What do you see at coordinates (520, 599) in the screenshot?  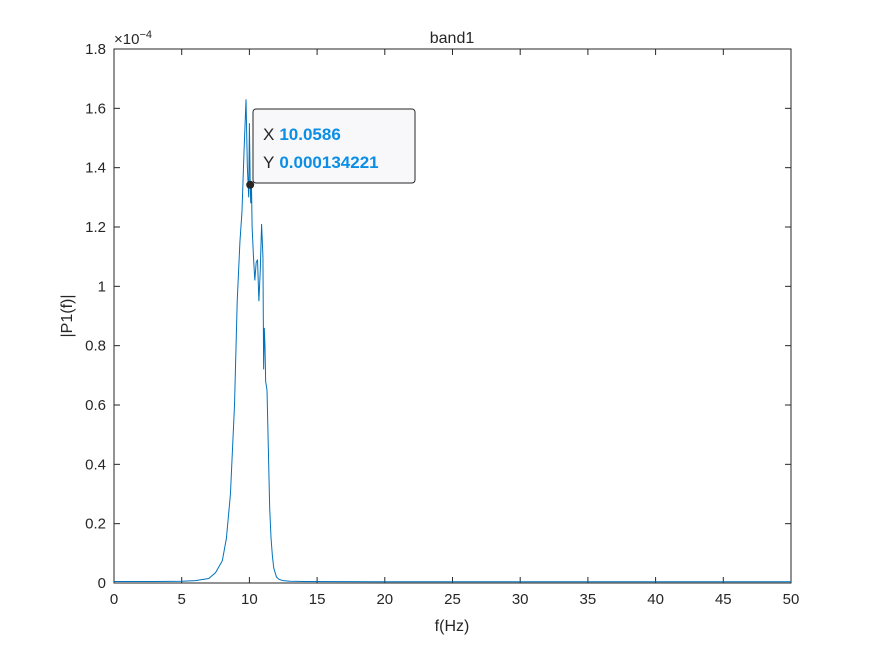 I see `x-tick-label: 30` at bounding box center [520, 599].